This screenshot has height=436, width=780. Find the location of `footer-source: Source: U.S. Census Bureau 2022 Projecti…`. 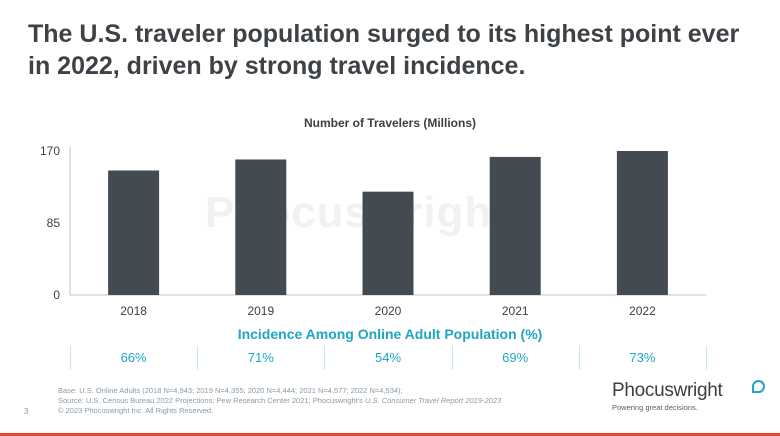

footer-source: Source: U.S. Census Bureau 2022 Projecti… is located at coordinates (280, 400).